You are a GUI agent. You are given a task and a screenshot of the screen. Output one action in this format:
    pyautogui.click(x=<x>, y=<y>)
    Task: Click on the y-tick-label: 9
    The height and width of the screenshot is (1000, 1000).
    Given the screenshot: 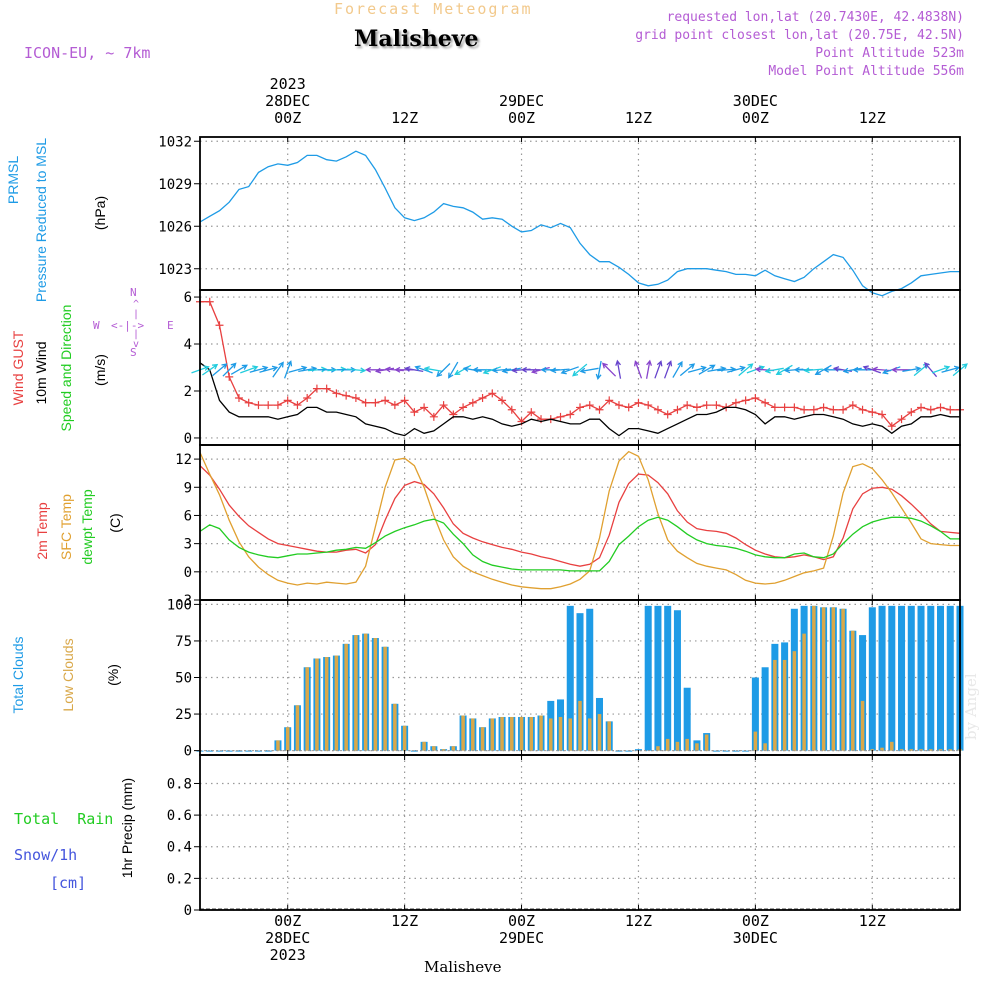 What is the action you would take?
    pyautogui.click(x=188, y=488)
    